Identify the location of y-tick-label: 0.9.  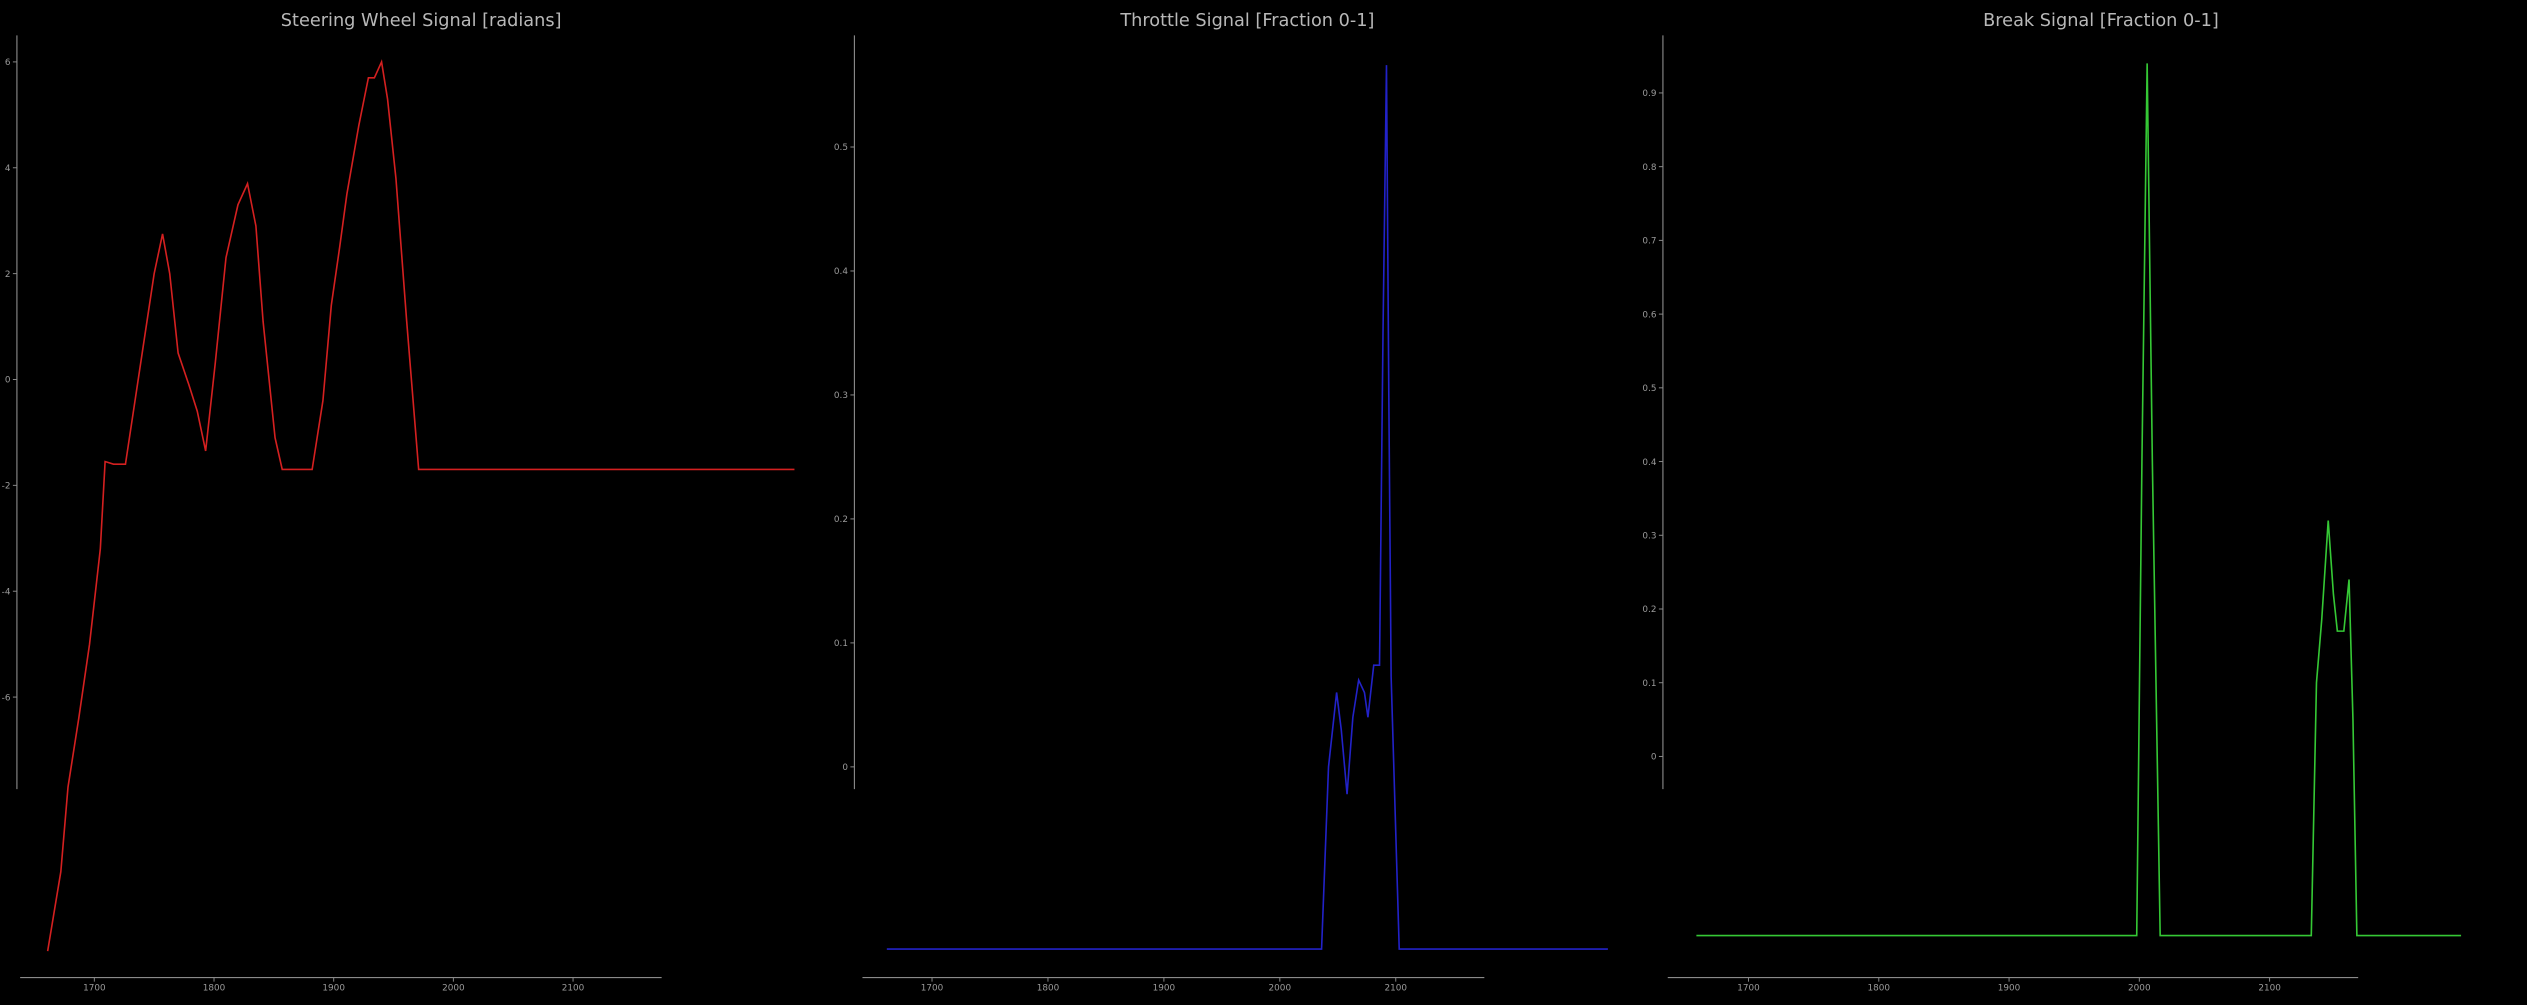
(1649, 94).